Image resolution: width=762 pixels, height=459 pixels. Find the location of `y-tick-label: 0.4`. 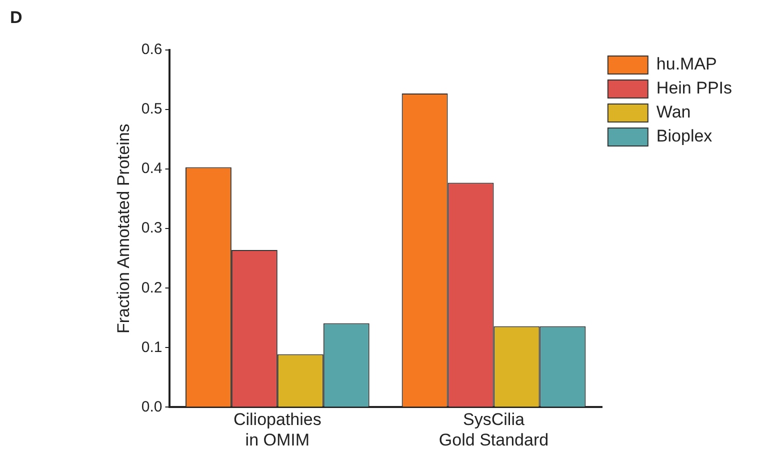

y-tick-label: 0.4 is located at coordinates (151, 169).